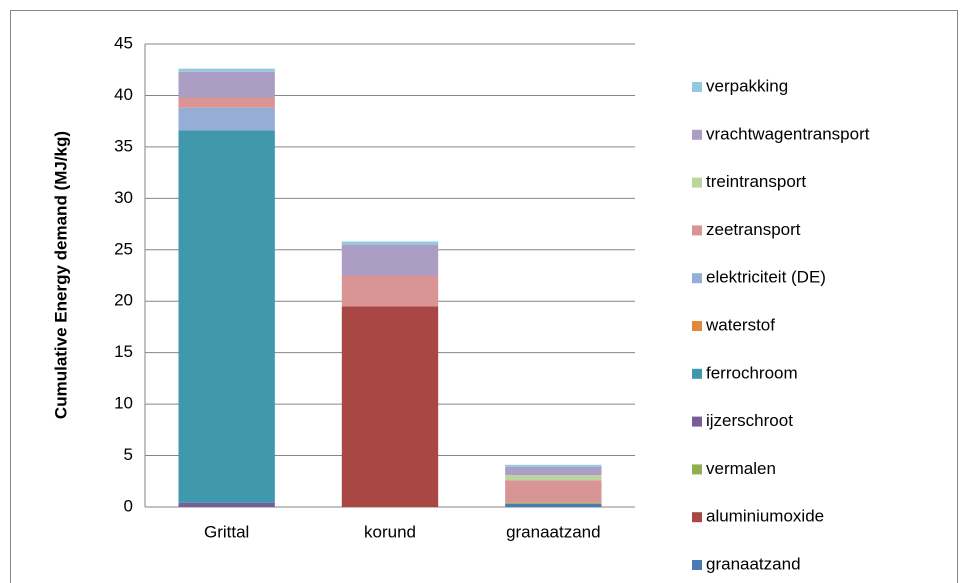 The height and width of the screenshot is (583, 960). What do you see at coordinates (753, 229) in the screenshot?
I see `legend-label: zeetransport` at bounding box center [753, 229].